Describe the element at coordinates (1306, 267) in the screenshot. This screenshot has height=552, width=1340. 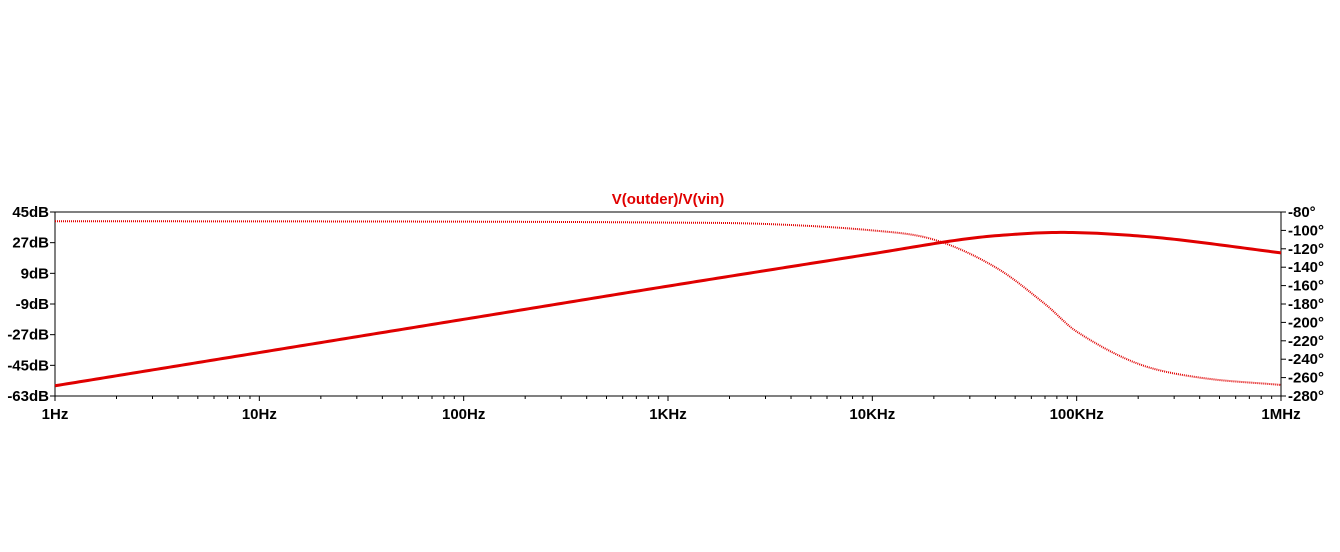
I see `y-right-tick-label: -140°` at that location.